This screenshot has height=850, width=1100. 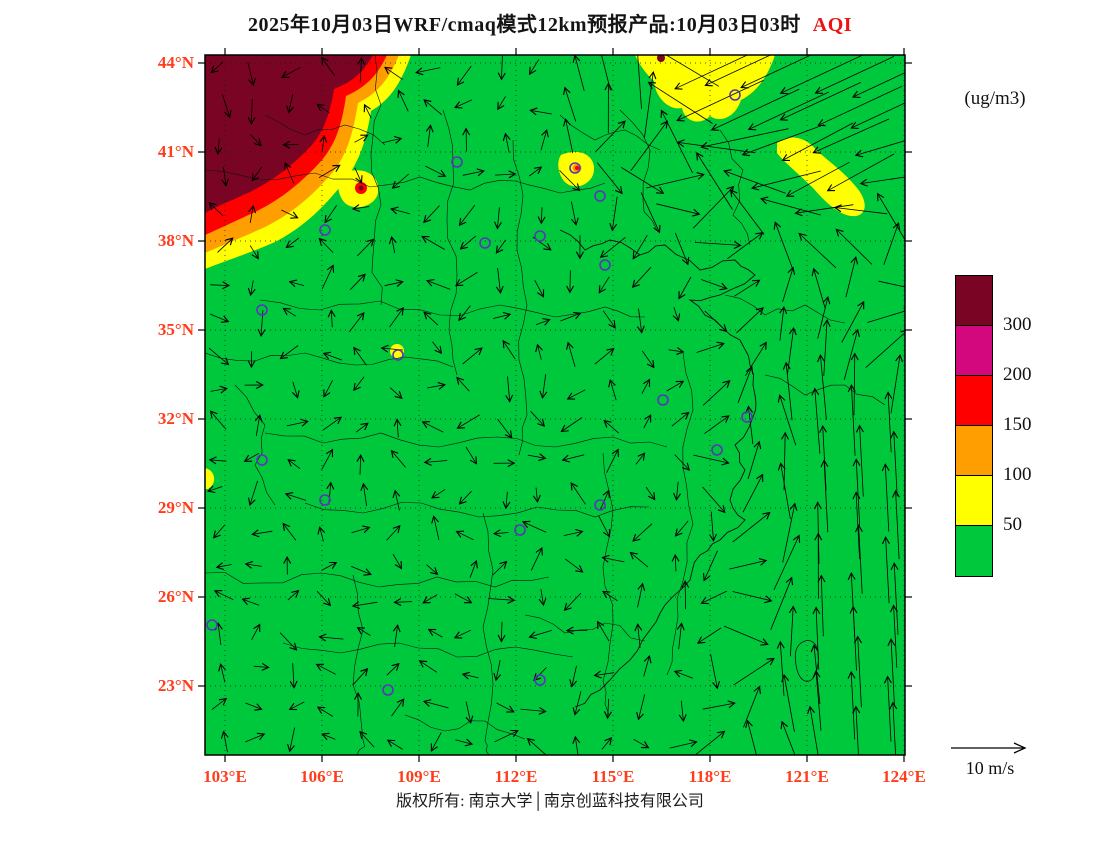 I want to click on lat-label-44°N: 44°N, so click(x=175, y=62).